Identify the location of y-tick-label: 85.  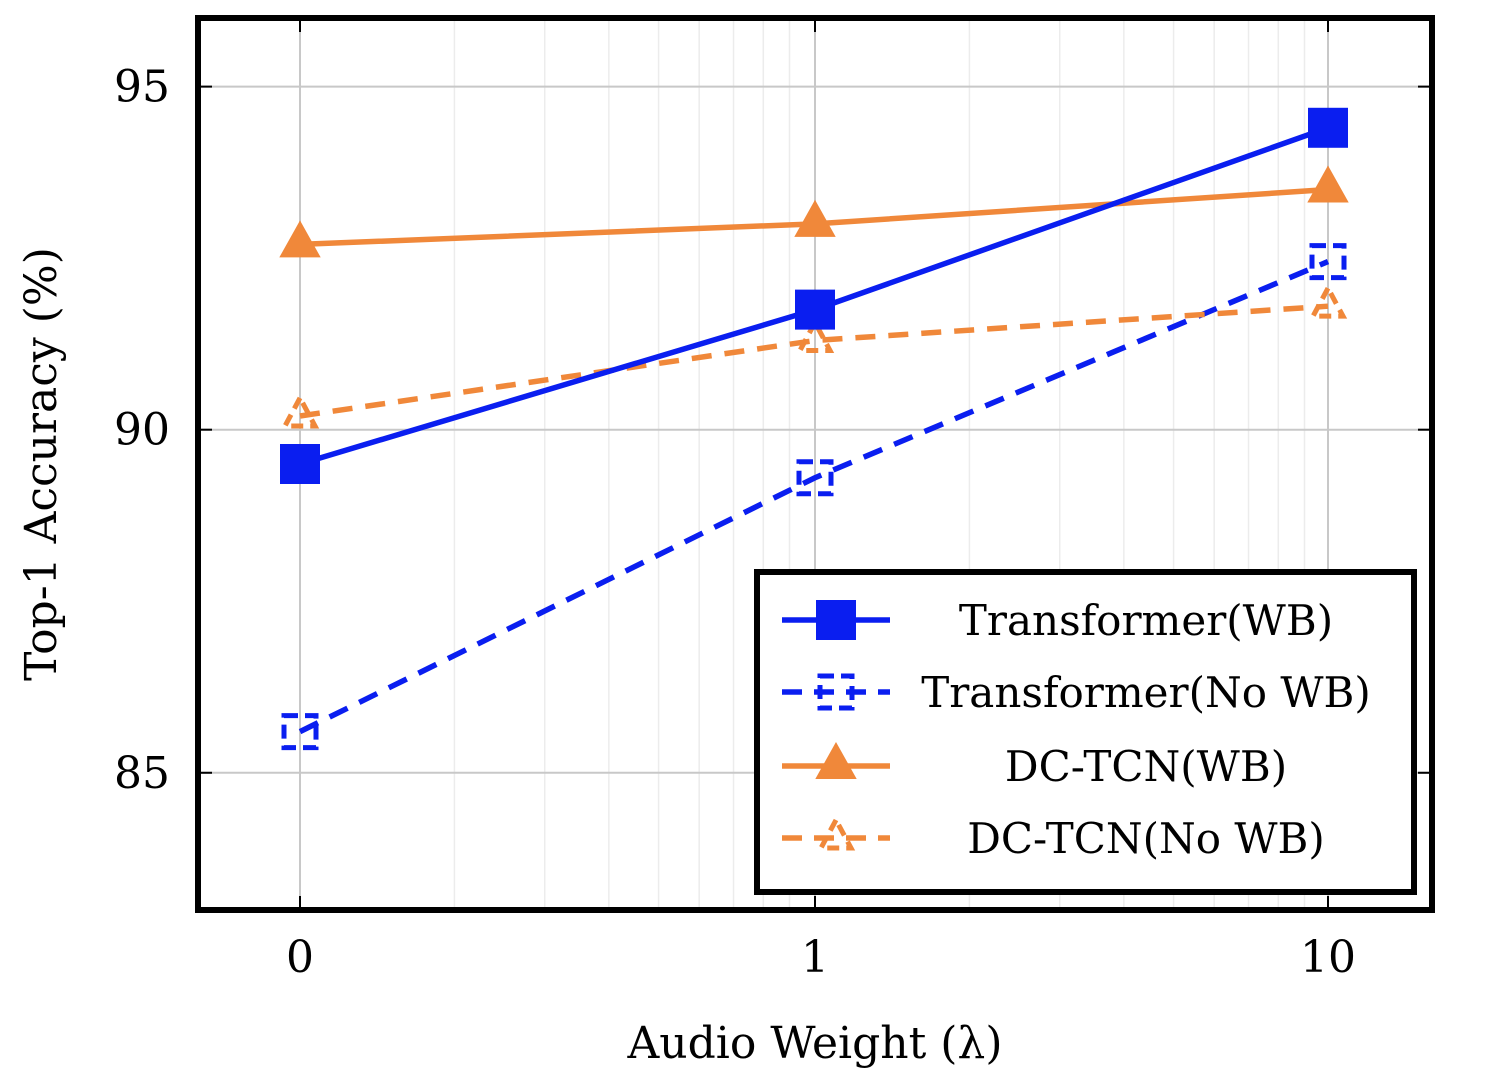
(142, 773).